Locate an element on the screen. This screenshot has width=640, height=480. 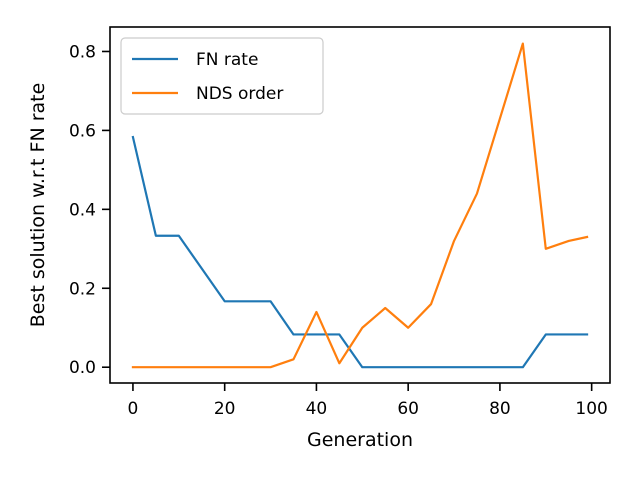
x-tick-label: 40 is located at coordinates (317, 409).